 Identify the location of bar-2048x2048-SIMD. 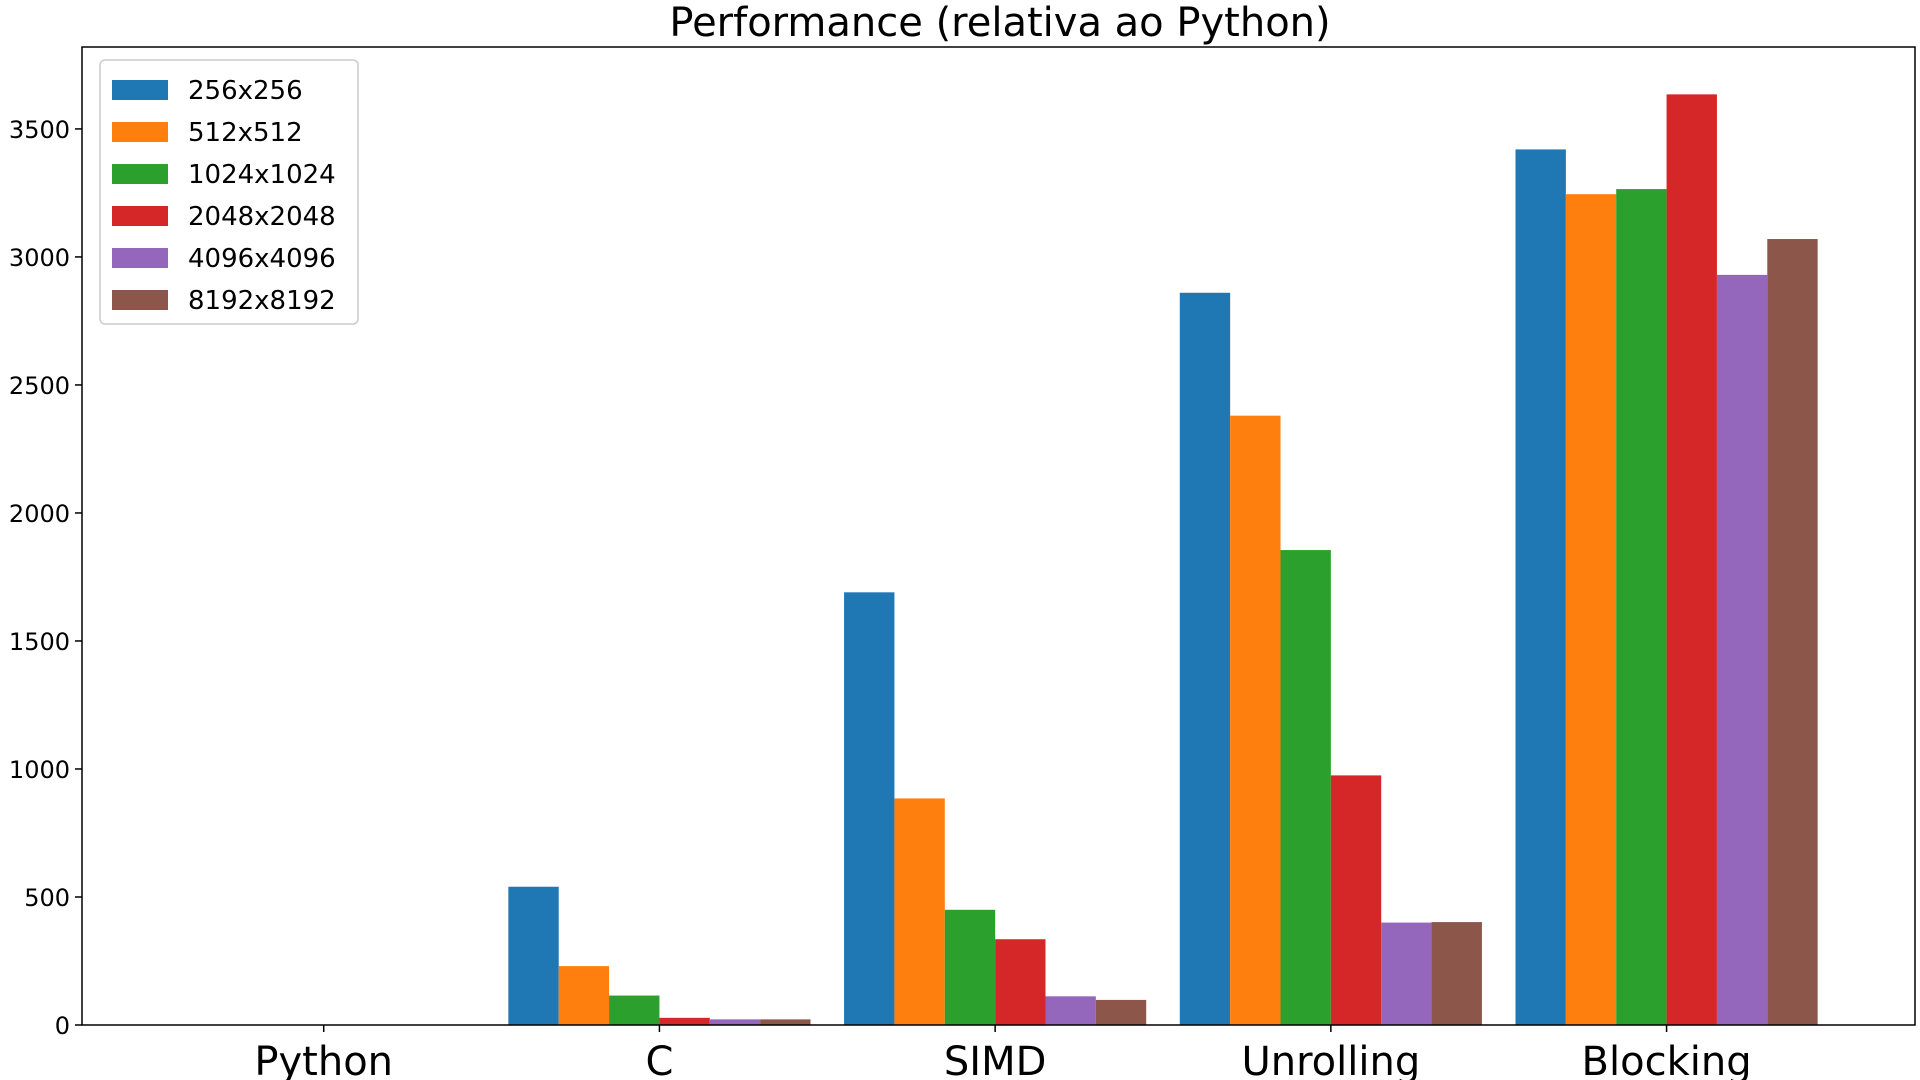
(1020, 982).